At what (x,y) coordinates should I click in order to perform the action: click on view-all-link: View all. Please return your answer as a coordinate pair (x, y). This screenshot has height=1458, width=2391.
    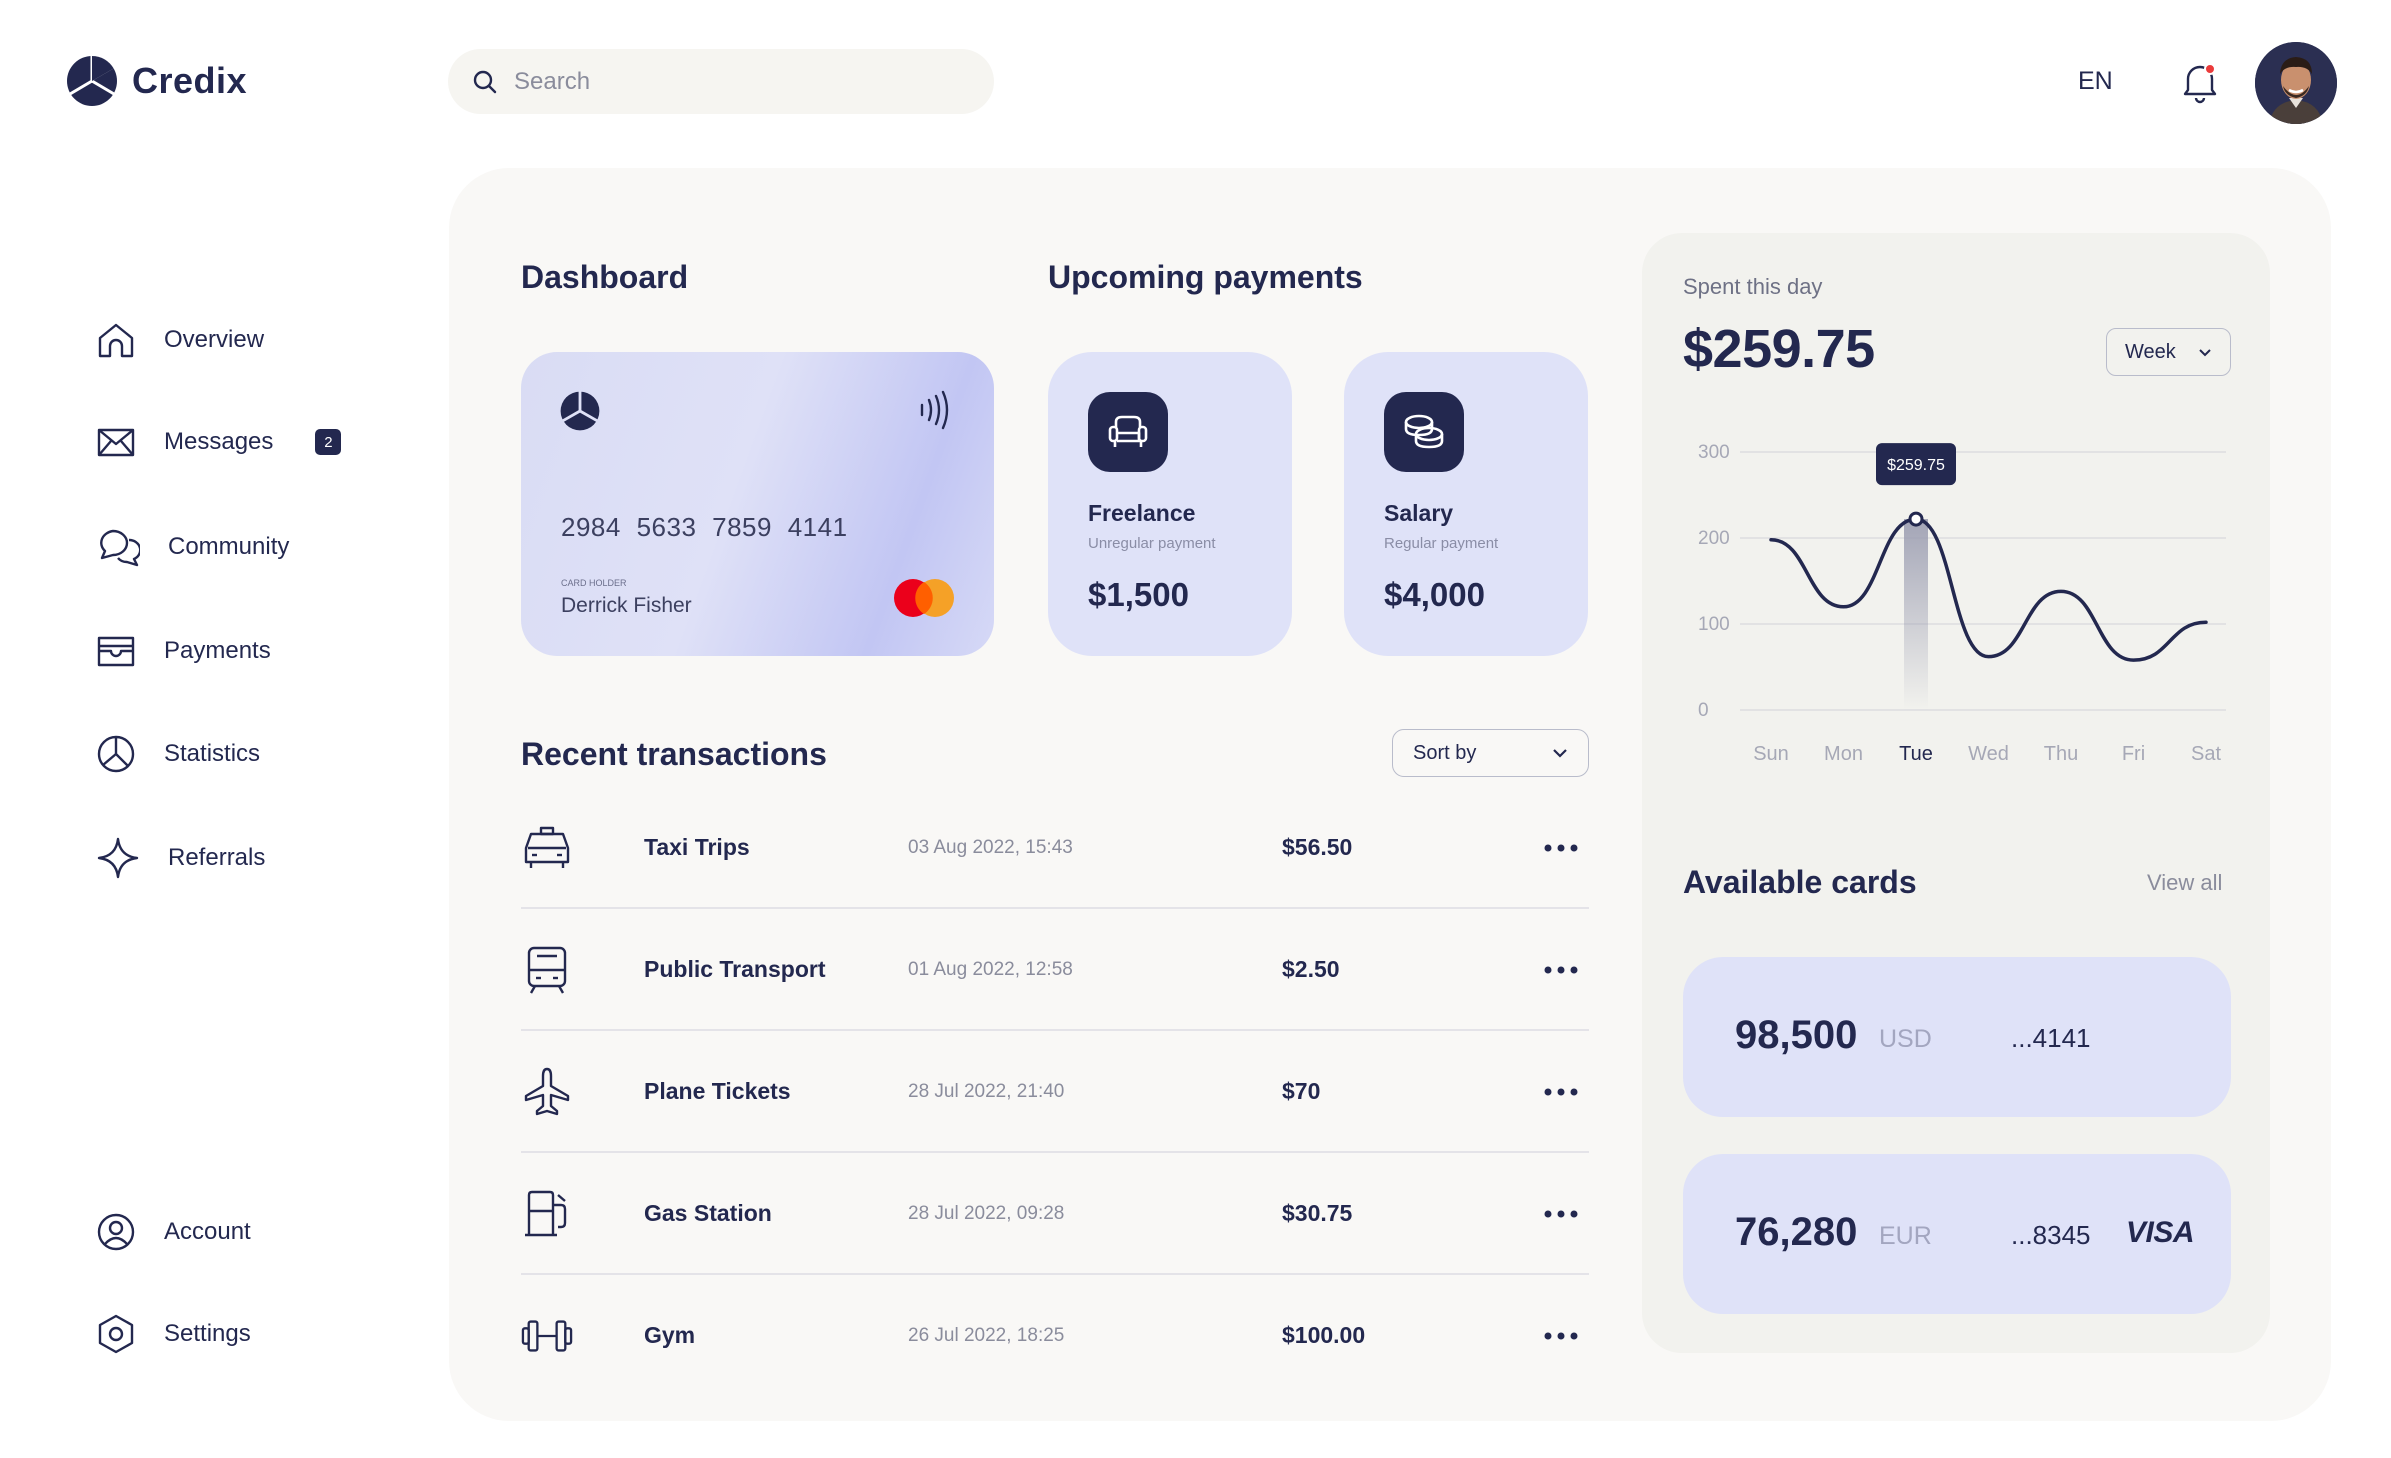
    Looking at the image, I should click on (2185, 882).